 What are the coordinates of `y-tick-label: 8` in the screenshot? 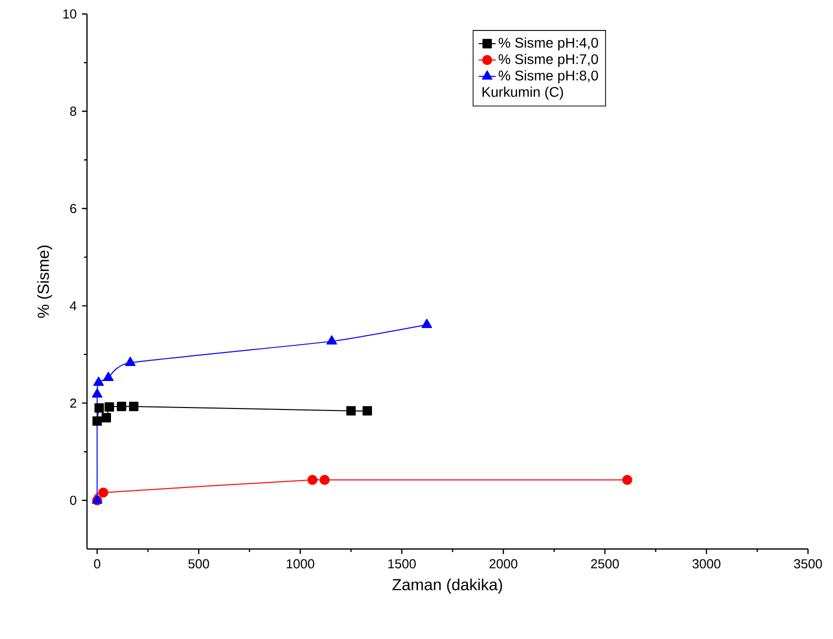 It's located at (73, 111).